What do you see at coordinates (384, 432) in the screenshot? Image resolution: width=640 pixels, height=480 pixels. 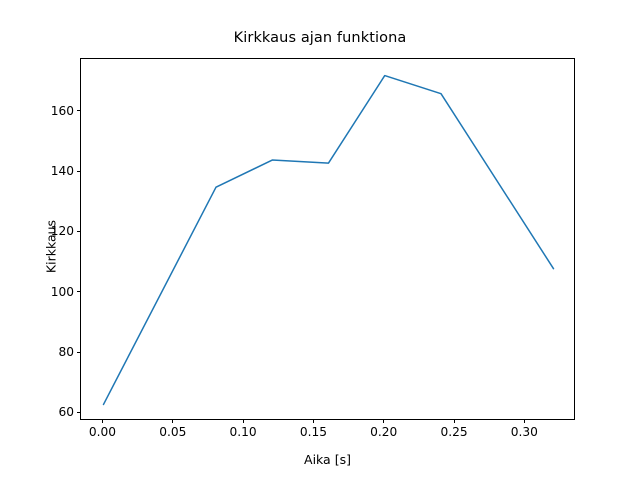 I see `x-tick-label: 0.20` at bounding box center [384, 432].